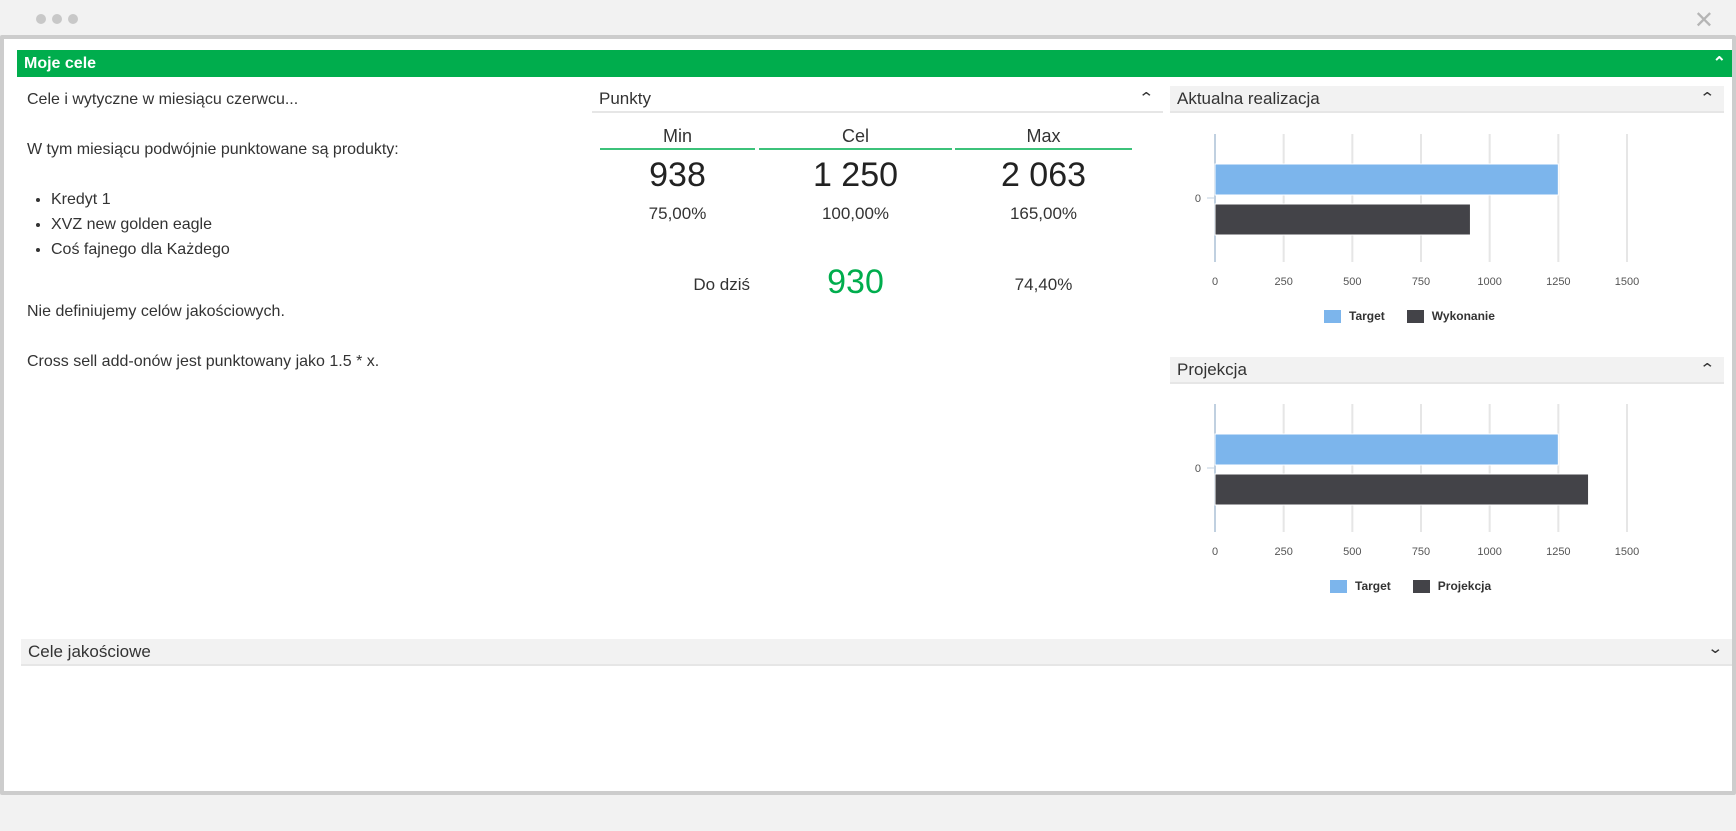 Image resolution: width=1736 pixels, height=831 pixels. Describe the element at coordinates (677, 175) in the screenshot. I see `min-value: 938` at that location.